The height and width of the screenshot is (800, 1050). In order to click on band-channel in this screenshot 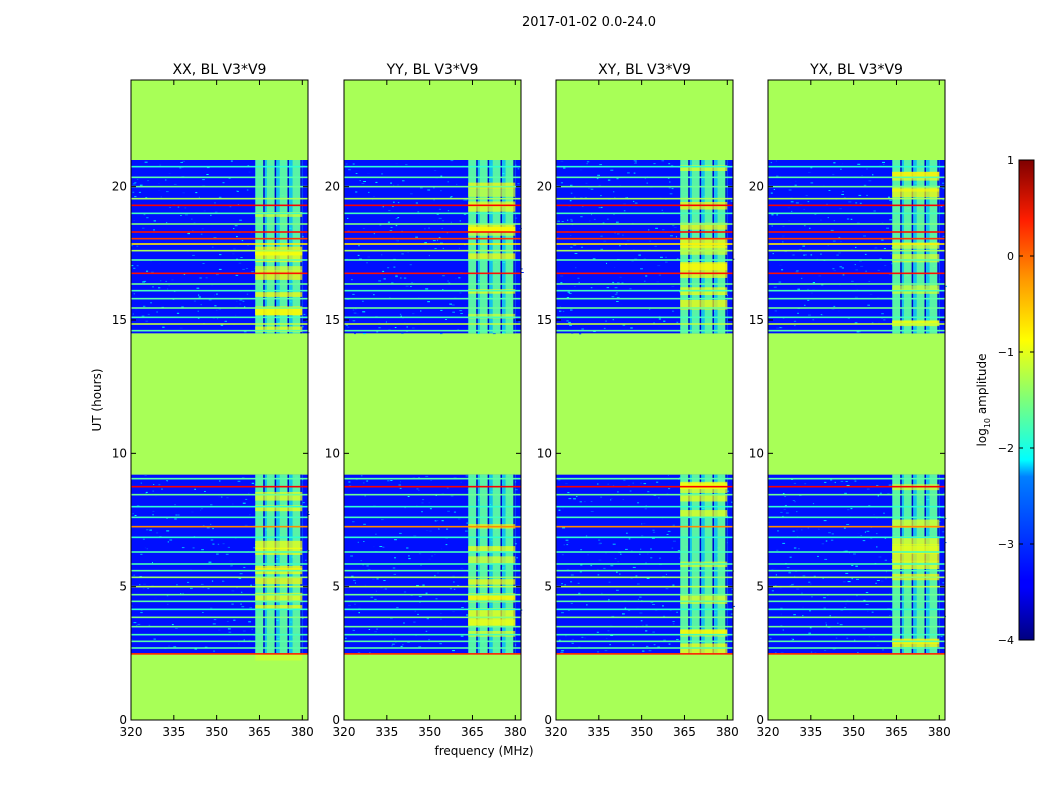, I will do `click(472, 247)`.